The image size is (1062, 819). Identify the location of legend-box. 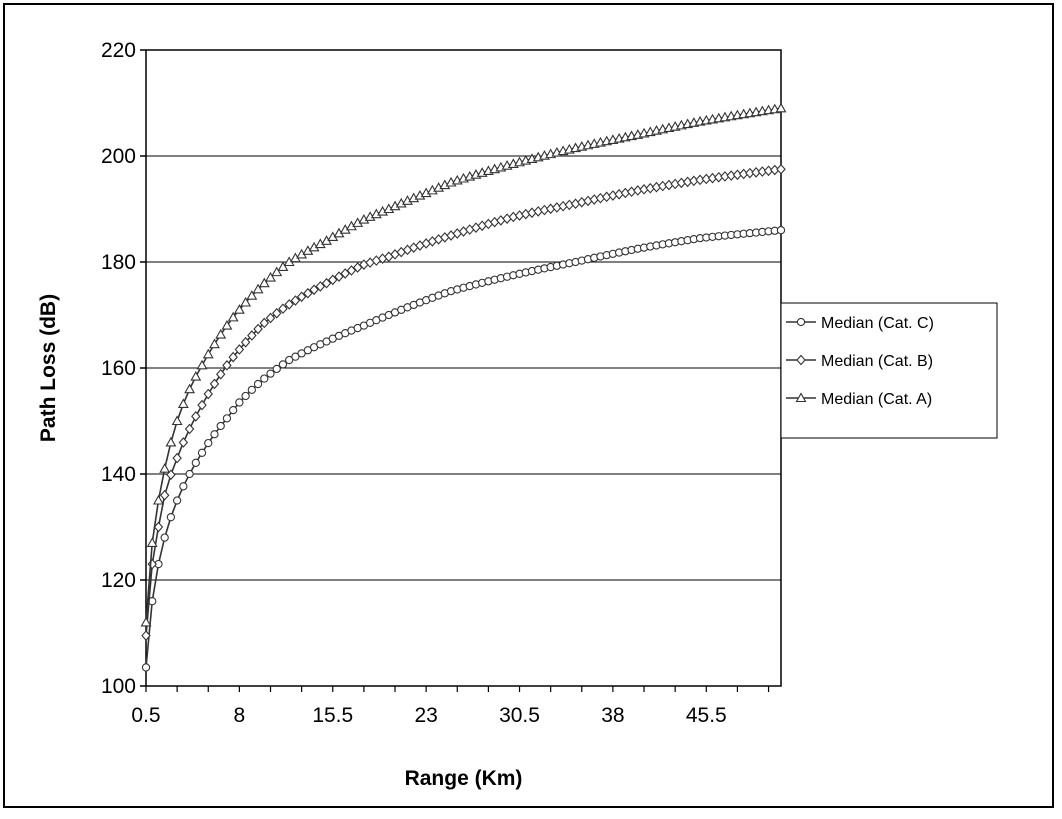
(889, 370).